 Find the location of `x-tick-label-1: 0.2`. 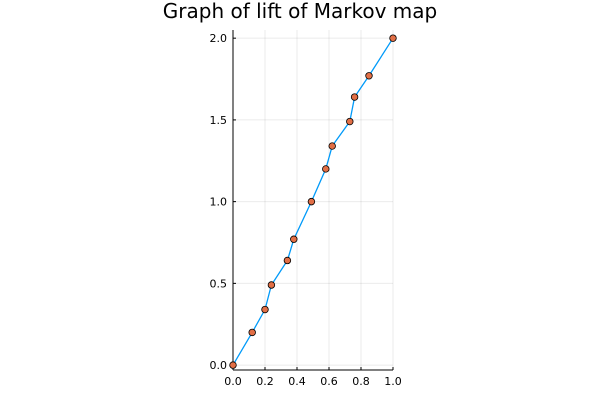

x-tick-label-1: 0.2 is located at coordinates (265, 381).